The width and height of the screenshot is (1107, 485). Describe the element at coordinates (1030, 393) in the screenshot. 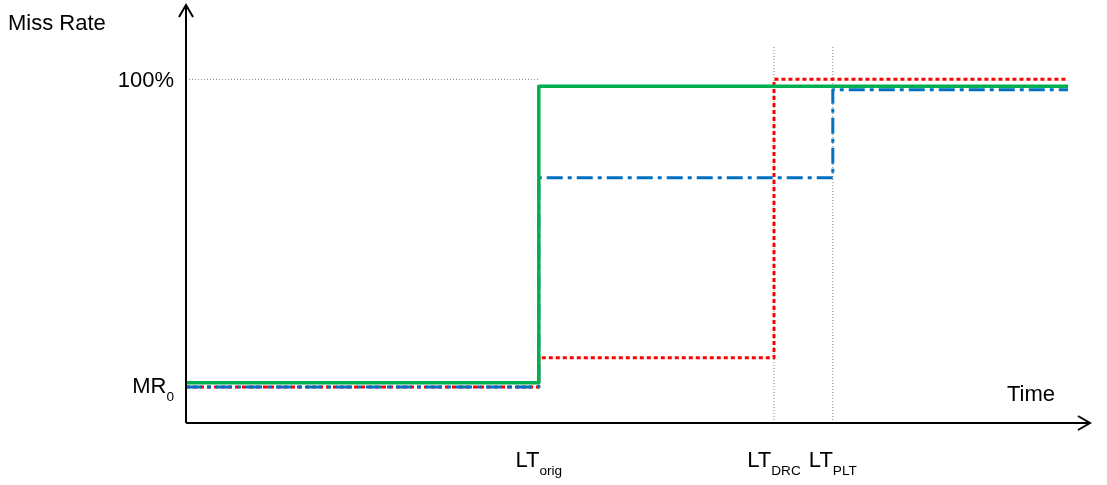

I see `x-axis-title: Time` at that location.